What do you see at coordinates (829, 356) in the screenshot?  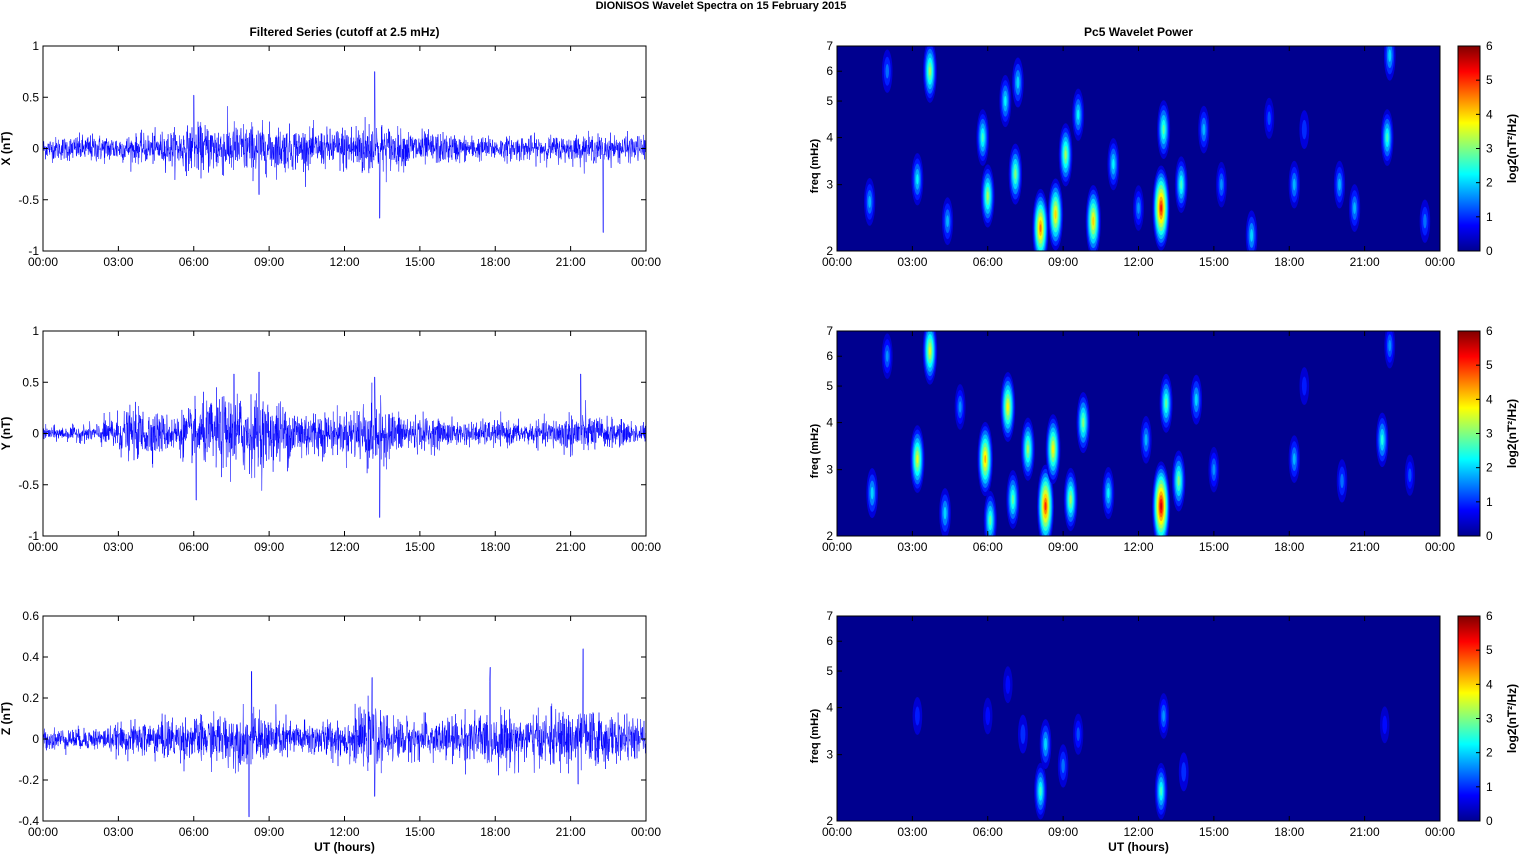 I see `wavelet-y-ytick-label: 6` at bounding box center [829, 356].